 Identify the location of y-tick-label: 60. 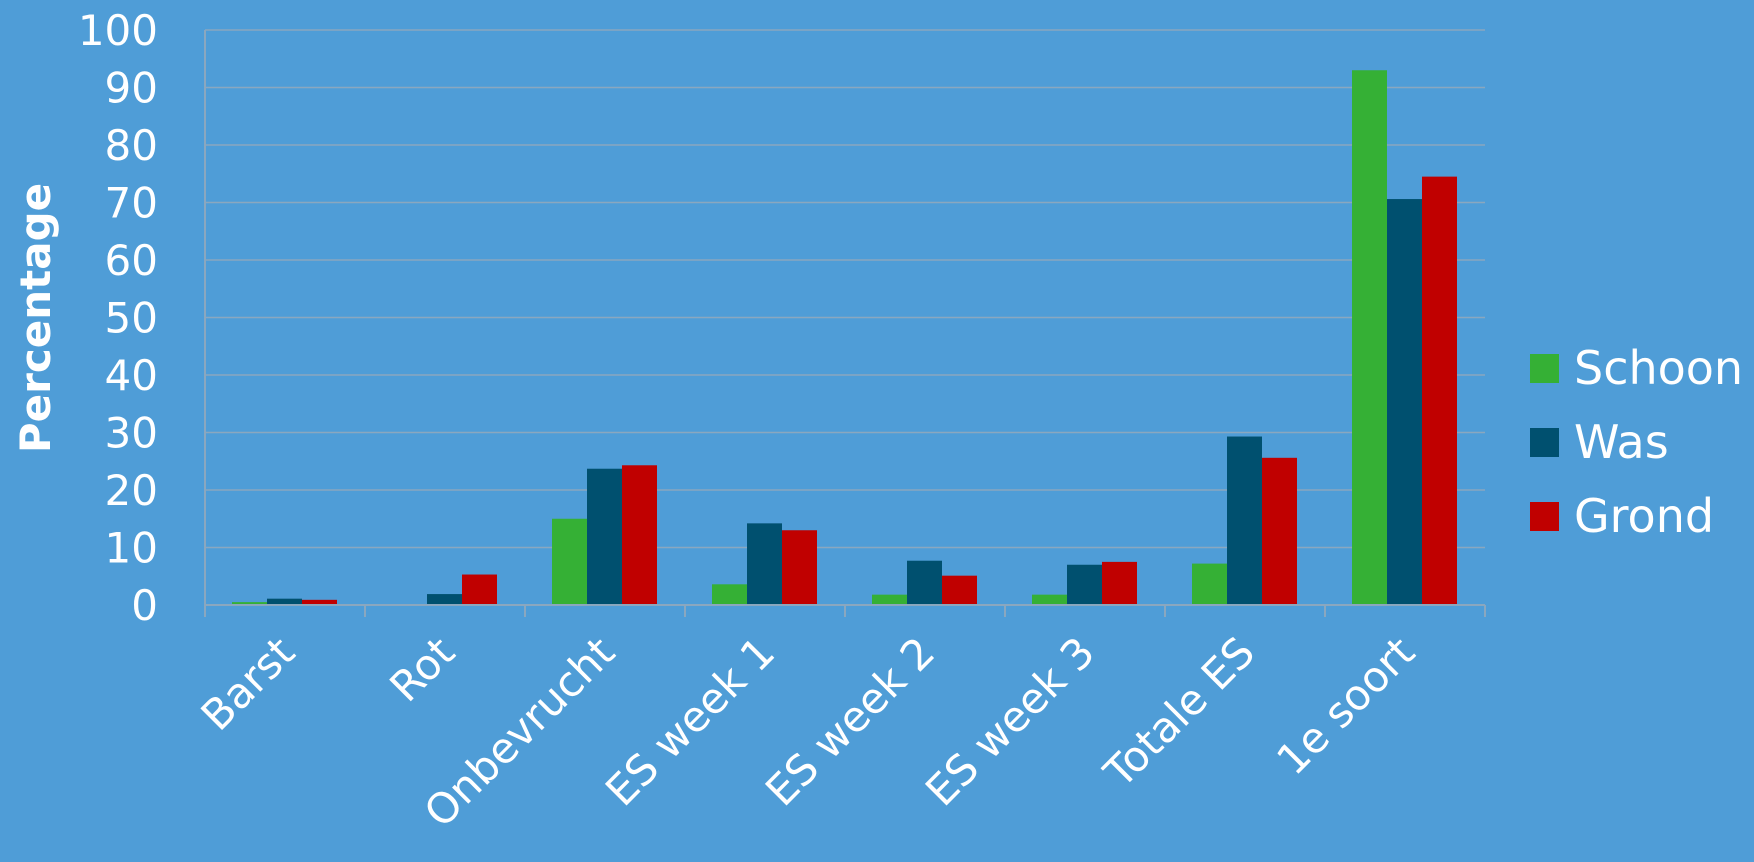
(131, 260).